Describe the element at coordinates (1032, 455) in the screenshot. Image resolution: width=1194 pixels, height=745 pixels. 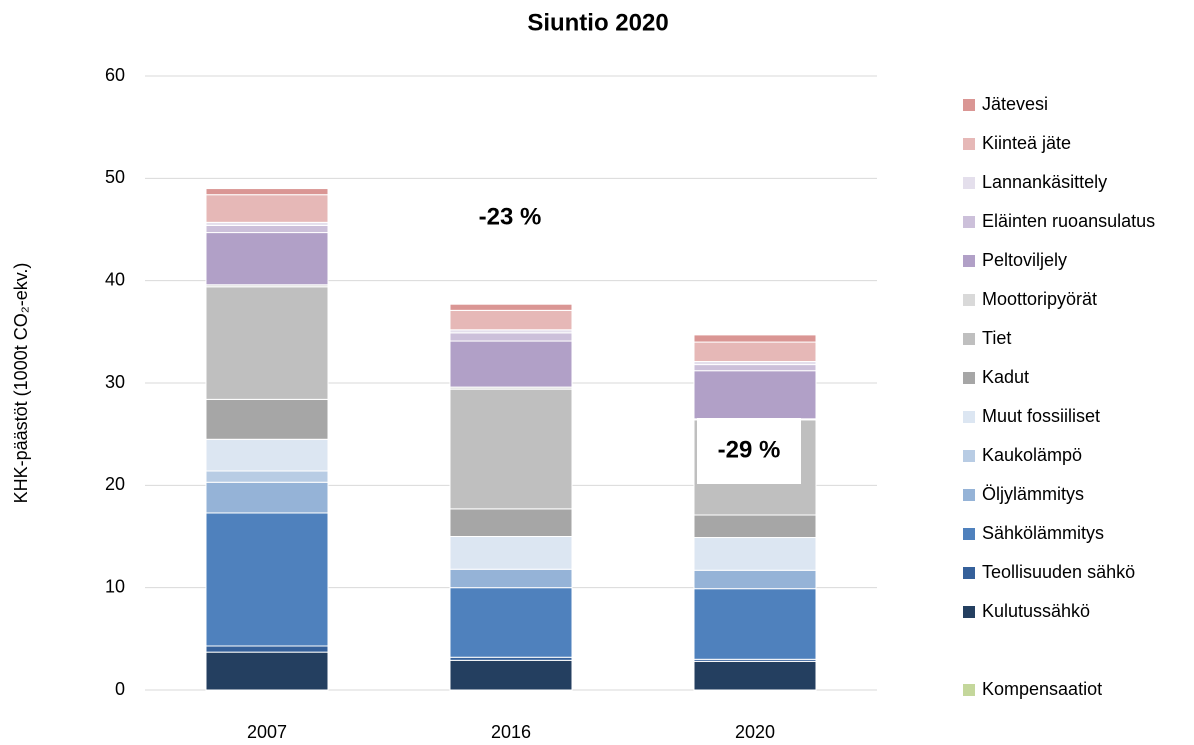
I see `legend-label: Kaukolämpö` at that location.